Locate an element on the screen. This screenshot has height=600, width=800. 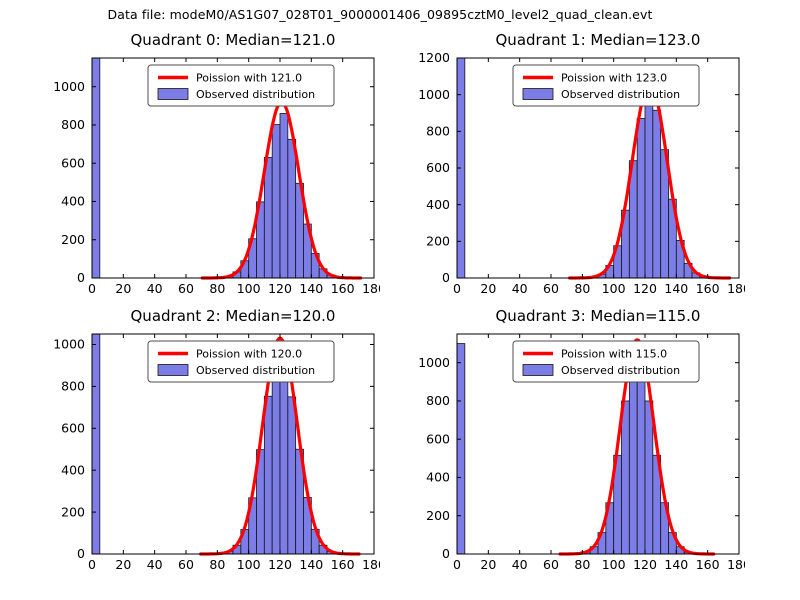
chart-title-quadrant-2: Quadrant 2: Median=120.0 is located at coordinates (233, 316).